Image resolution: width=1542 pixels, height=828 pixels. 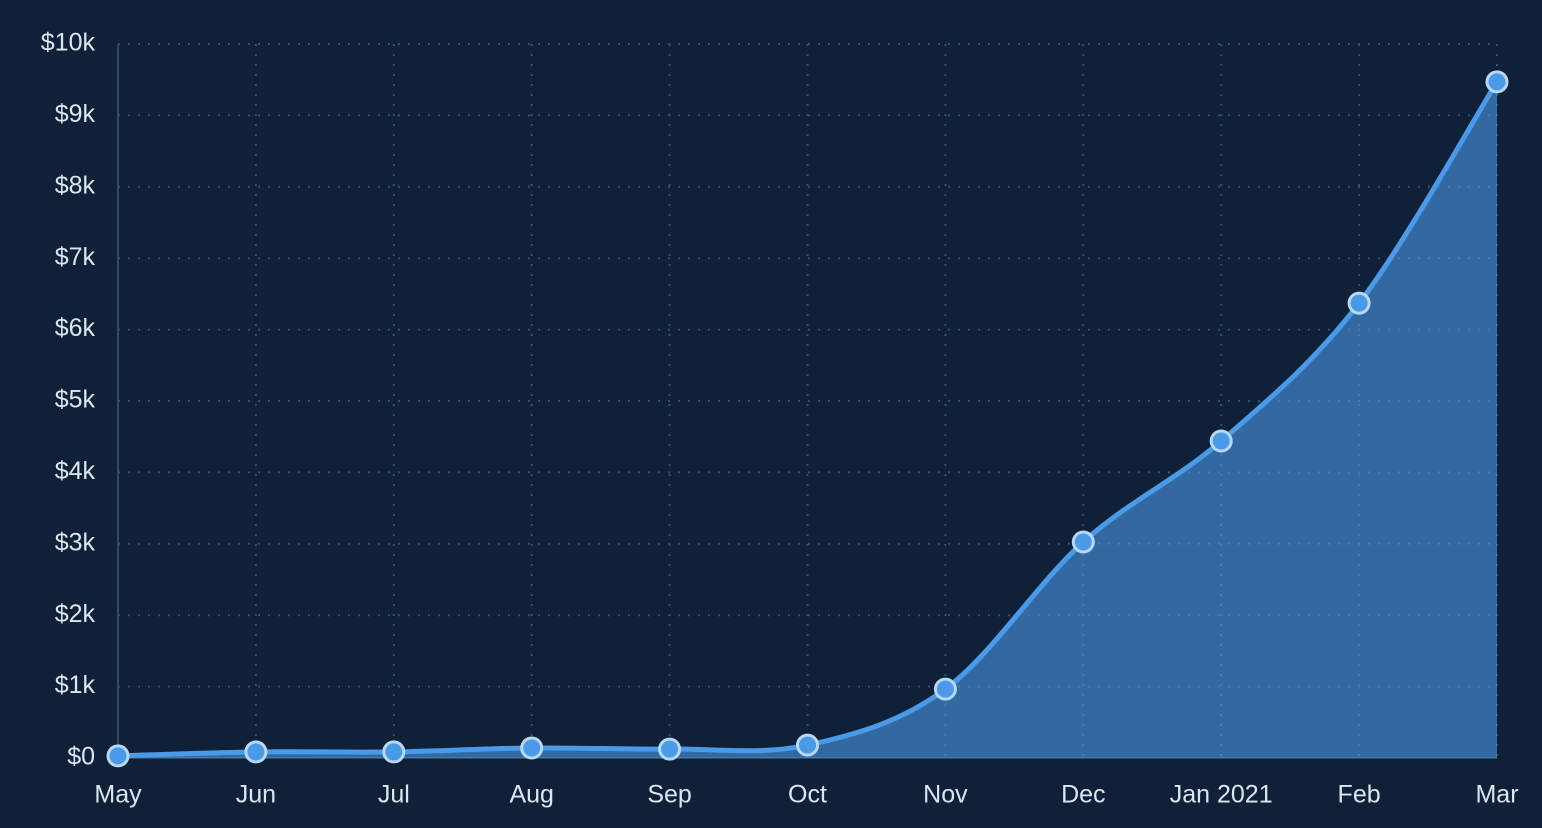 What do you see at coordinates (1359, 795) in the screenshot?
I see `x-tick-label: Feb` at bounding box center [1359, 795].